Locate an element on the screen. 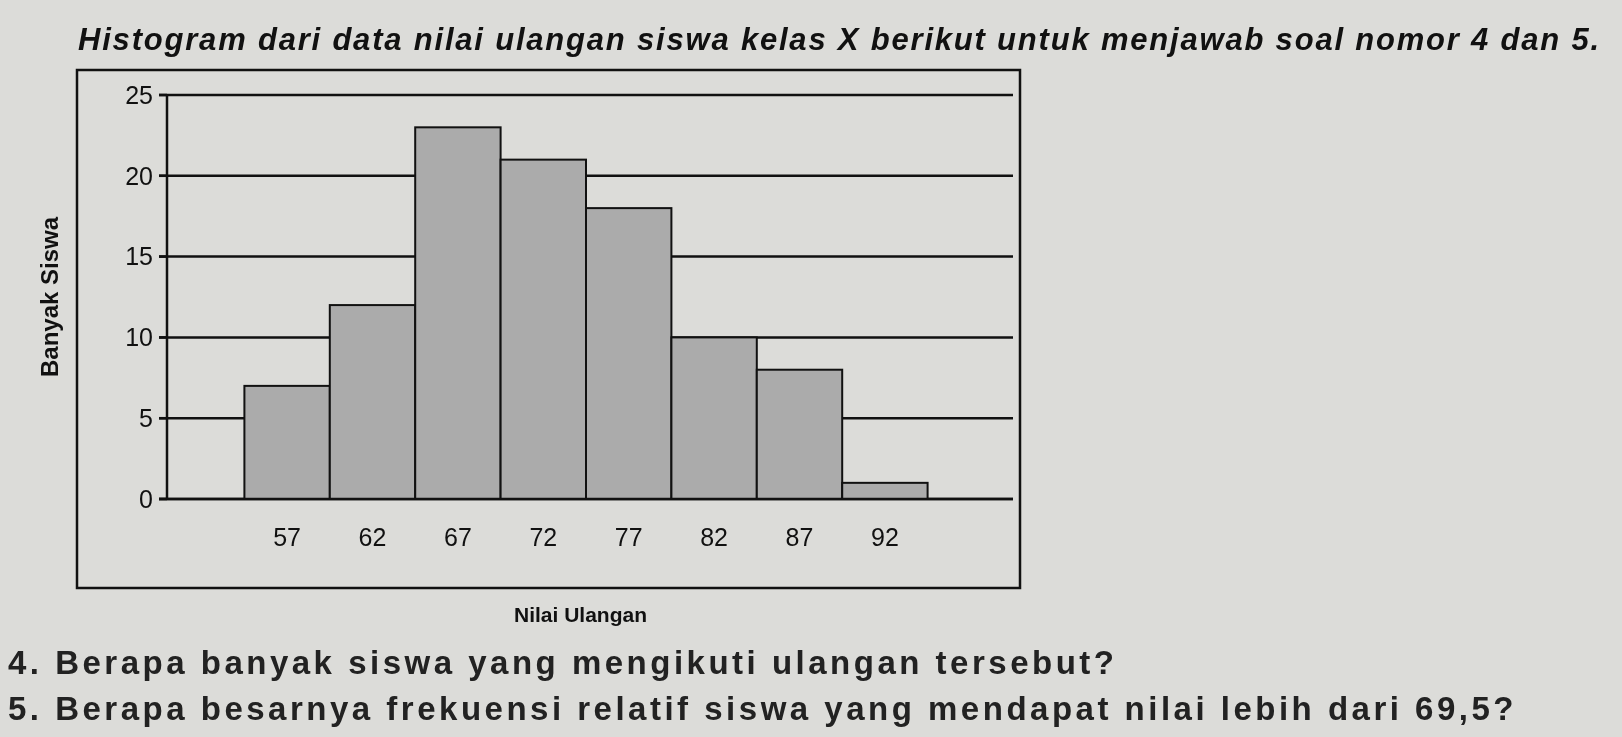 The image size is (1622, 737). x-tick-label: 57 is located at coordinates (287, 537).